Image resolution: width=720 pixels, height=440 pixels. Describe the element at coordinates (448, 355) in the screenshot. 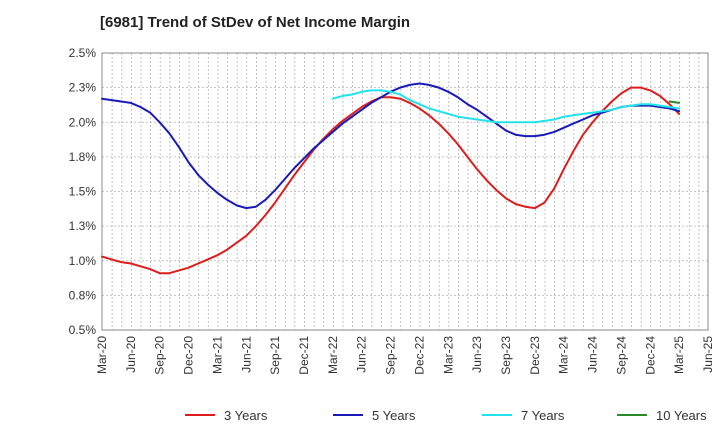

I see `x-tick-label: Mar-23` at that location.